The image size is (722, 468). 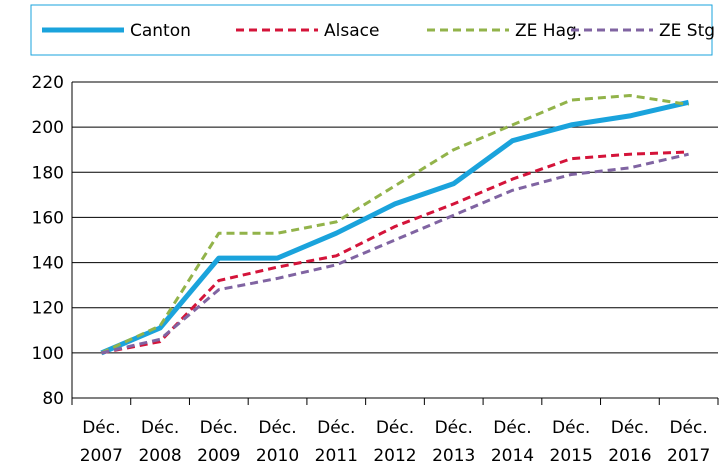 What do you see at coordinates (394, 456) in the screenshot?
I see `x-tick-label: 2012` at bounding box center [394, 456].